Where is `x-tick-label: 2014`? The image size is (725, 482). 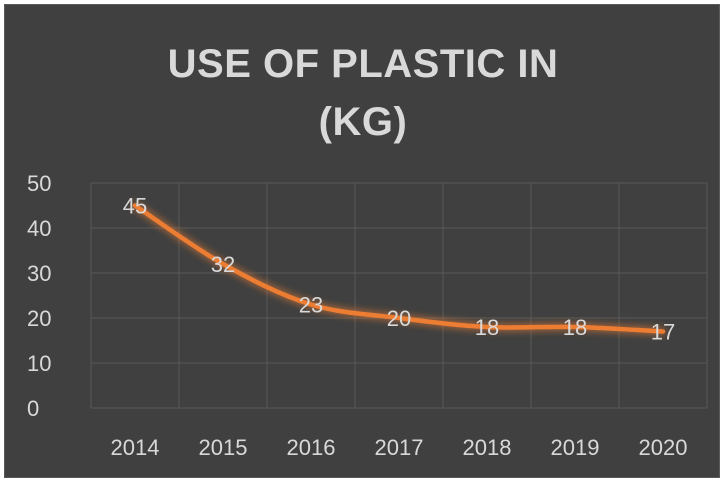
x-tick-label: 2014 is located at coordinates (135, 447).